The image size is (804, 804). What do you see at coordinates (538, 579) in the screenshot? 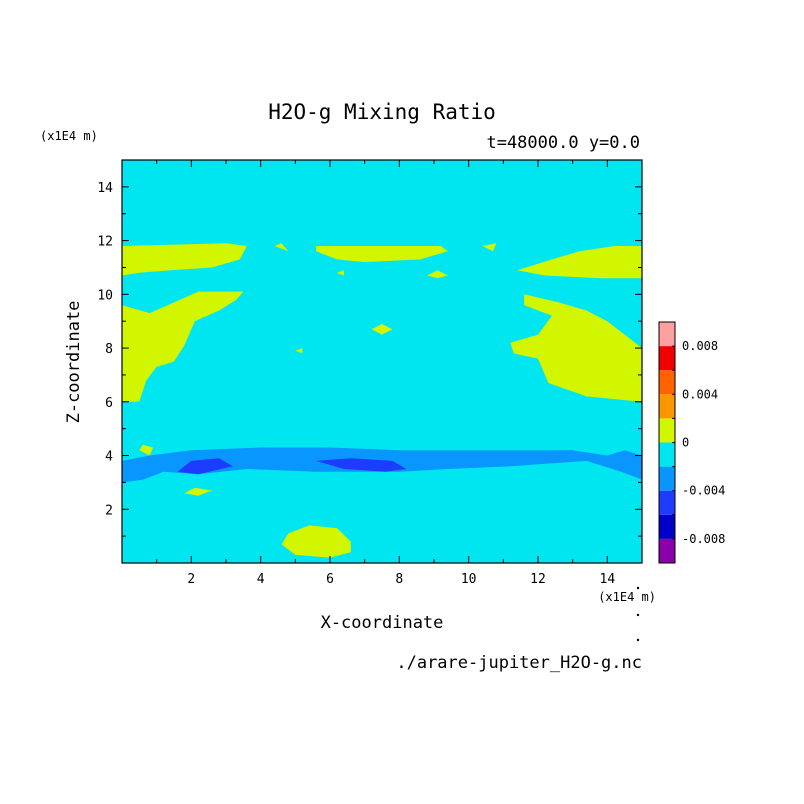
I see `x-tick-label: 12` at bounding box center [538, 579].